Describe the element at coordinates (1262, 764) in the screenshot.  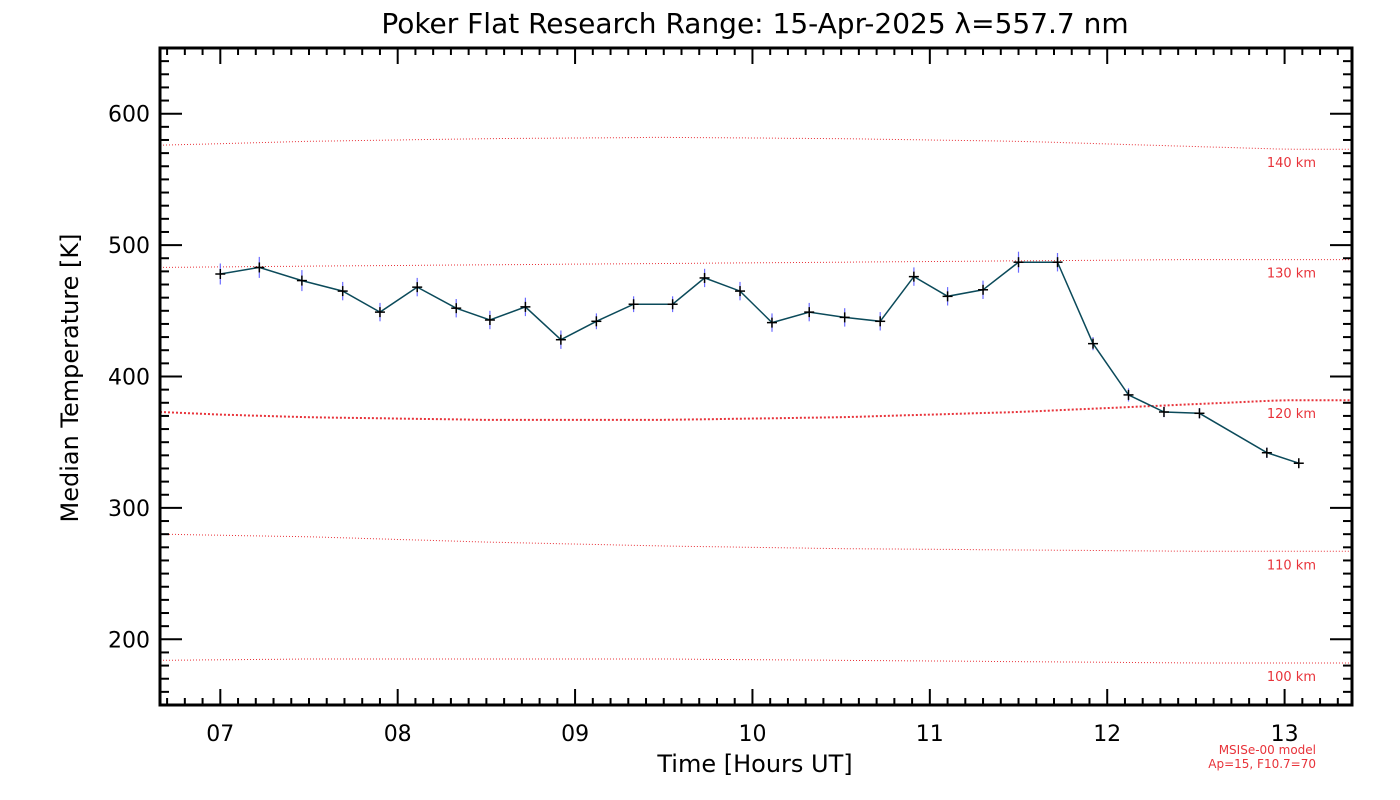
I see `model-note-params: Ap=15, F10.7=70` at that location.